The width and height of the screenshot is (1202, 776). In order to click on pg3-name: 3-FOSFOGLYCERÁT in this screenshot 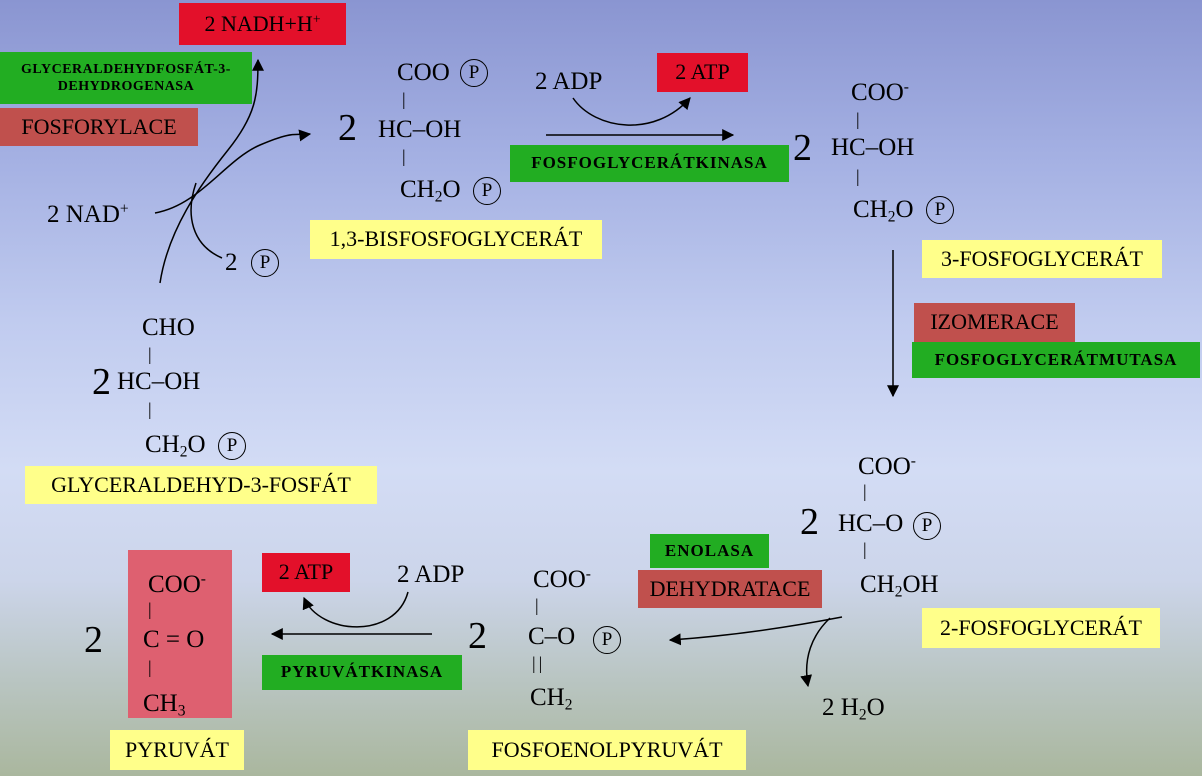, I will do `click(1042, 258)`.